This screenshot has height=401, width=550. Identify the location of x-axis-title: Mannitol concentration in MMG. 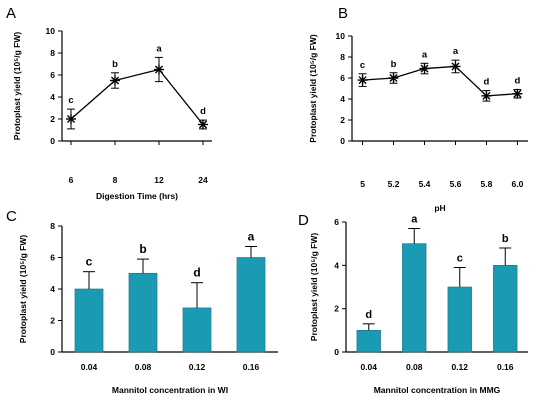
(437, 390).